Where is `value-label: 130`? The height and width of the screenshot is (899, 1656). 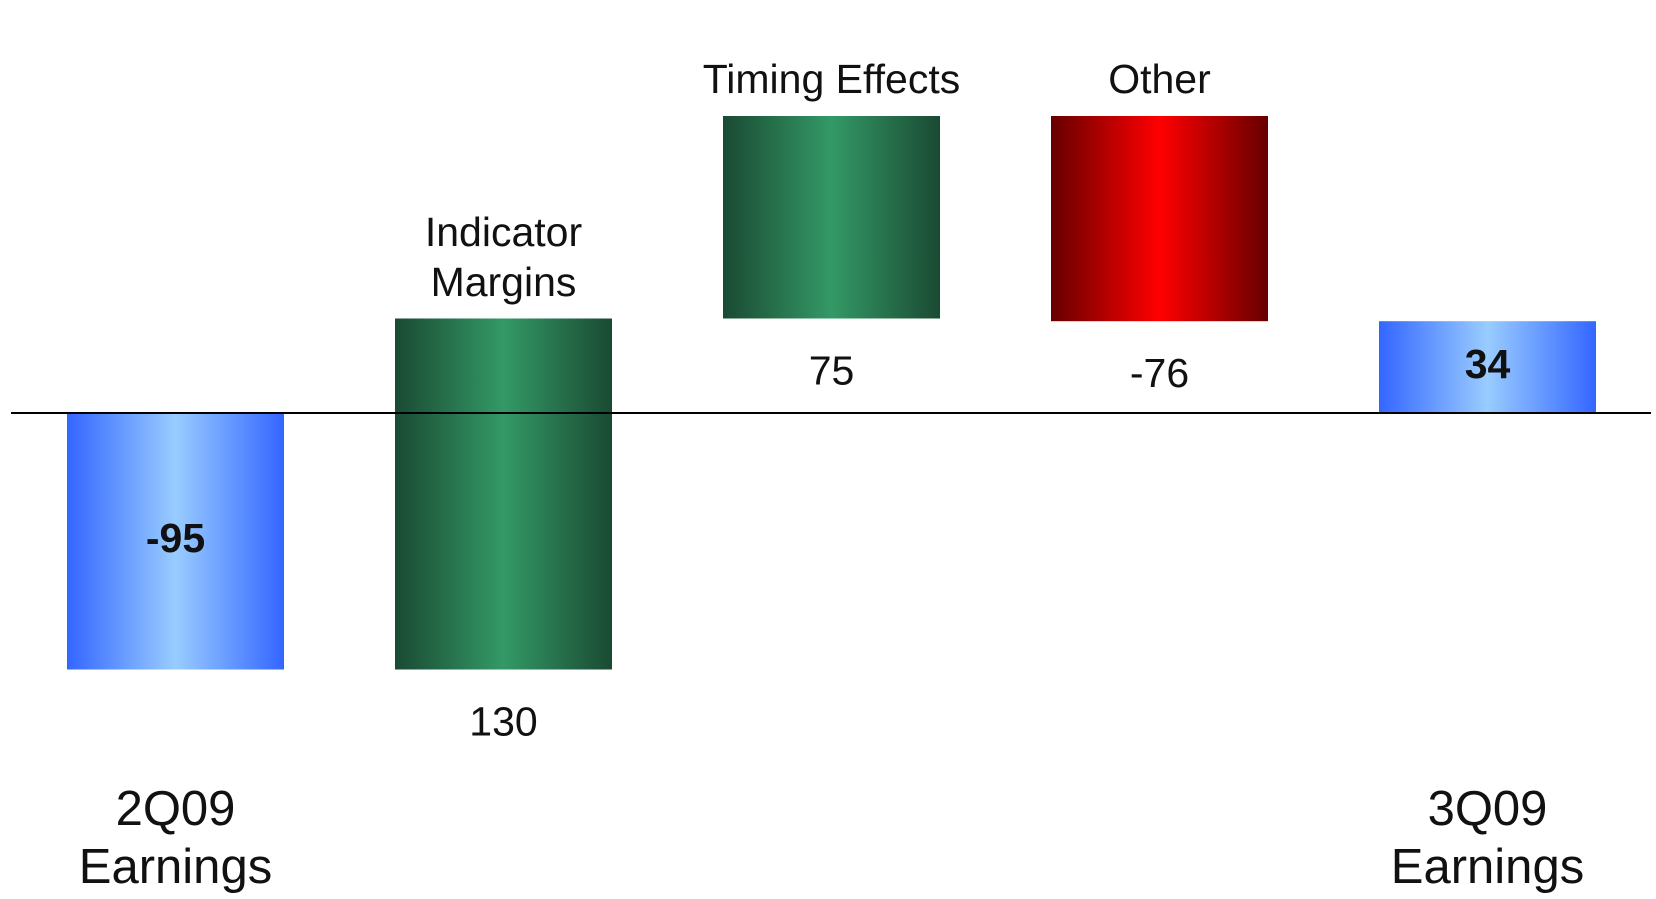
value-label: 130 is located at coordinates (503, 721).